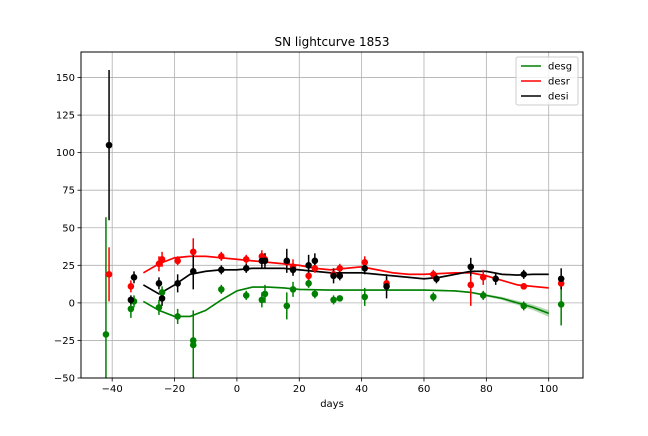 This screenshot has height=436, width=648. I want to click on y-axis: −50 −25 0 25 50 75 100 125 150, so click(67, 229).